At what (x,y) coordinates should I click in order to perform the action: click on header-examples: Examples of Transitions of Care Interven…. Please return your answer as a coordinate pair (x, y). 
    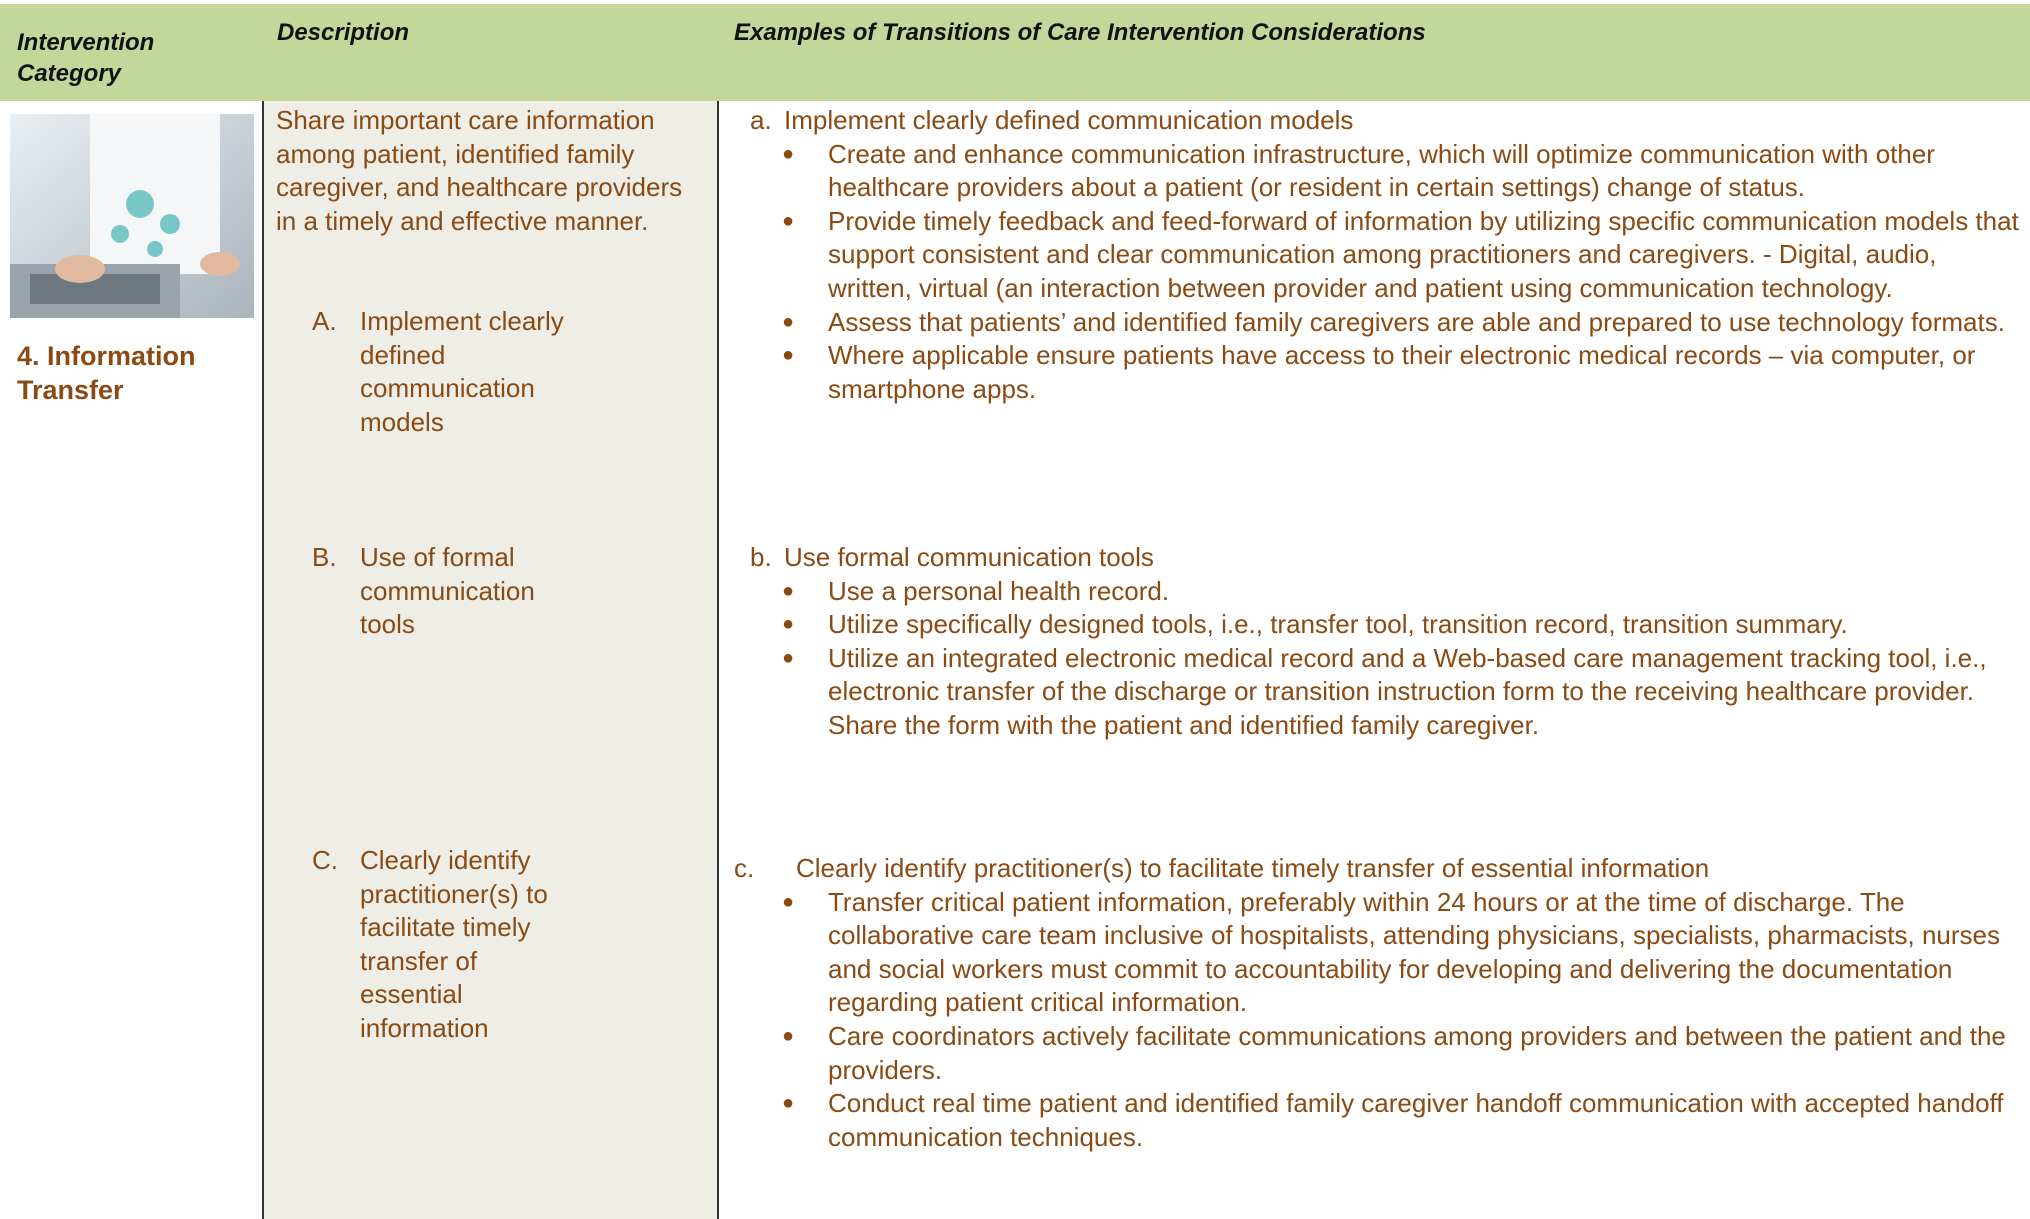
    Looking at the image, I should click on (1080, 32).